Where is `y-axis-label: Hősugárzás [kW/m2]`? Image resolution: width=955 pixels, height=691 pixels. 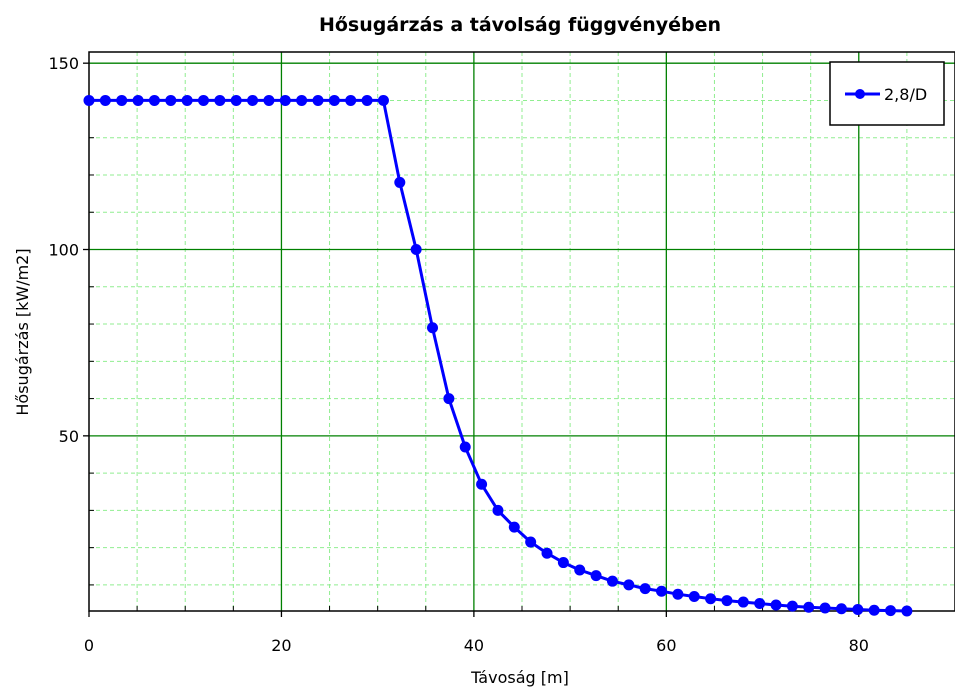 y-axis-label: Hősugárzás [kW/m2] is located at coordinates (22, 331).